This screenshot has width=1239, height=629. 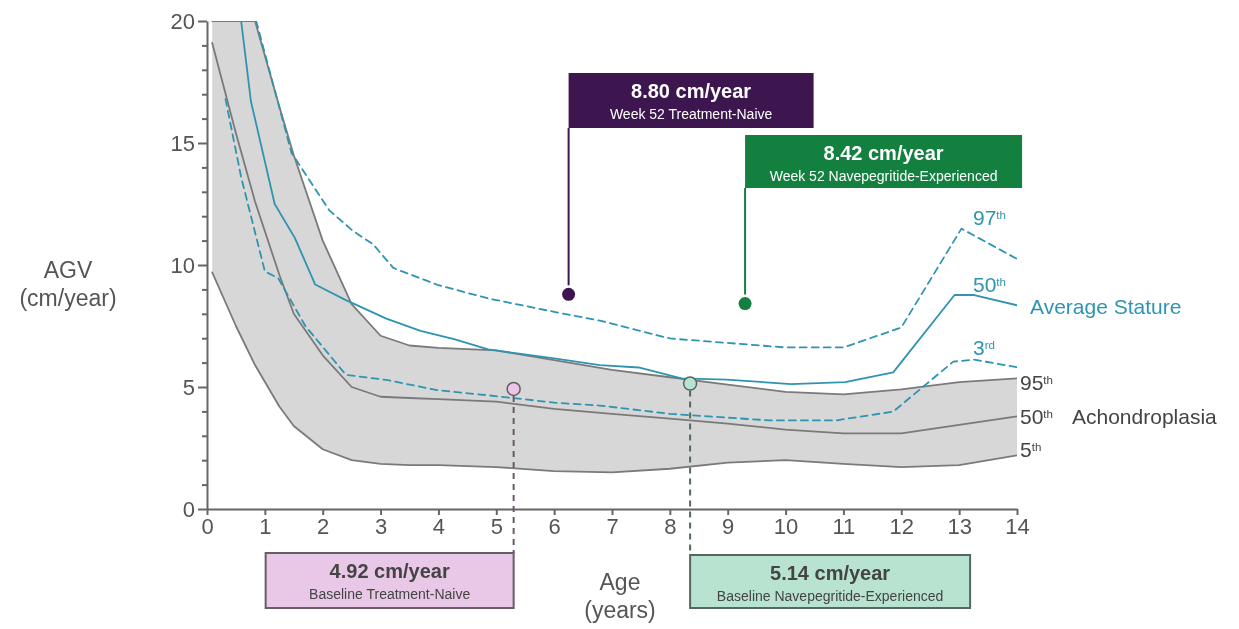 I want to click on x-tick-label: 2, so click(x=323, y=526).